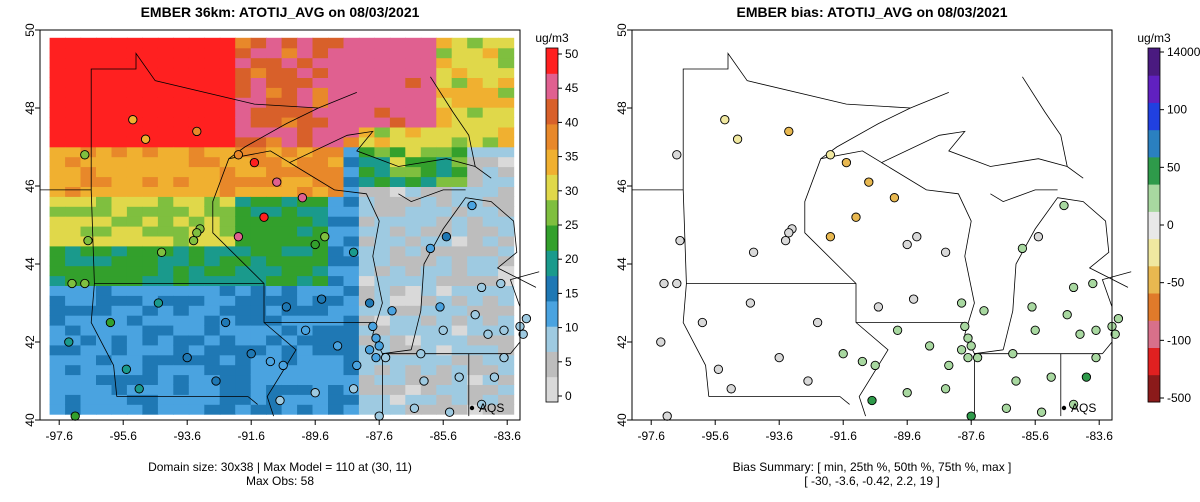 This screenshot has height=502, width=1200. Describe the element at coordinates (30, 264) in the screenshot. I see `y-tick-label: 44` at that location.